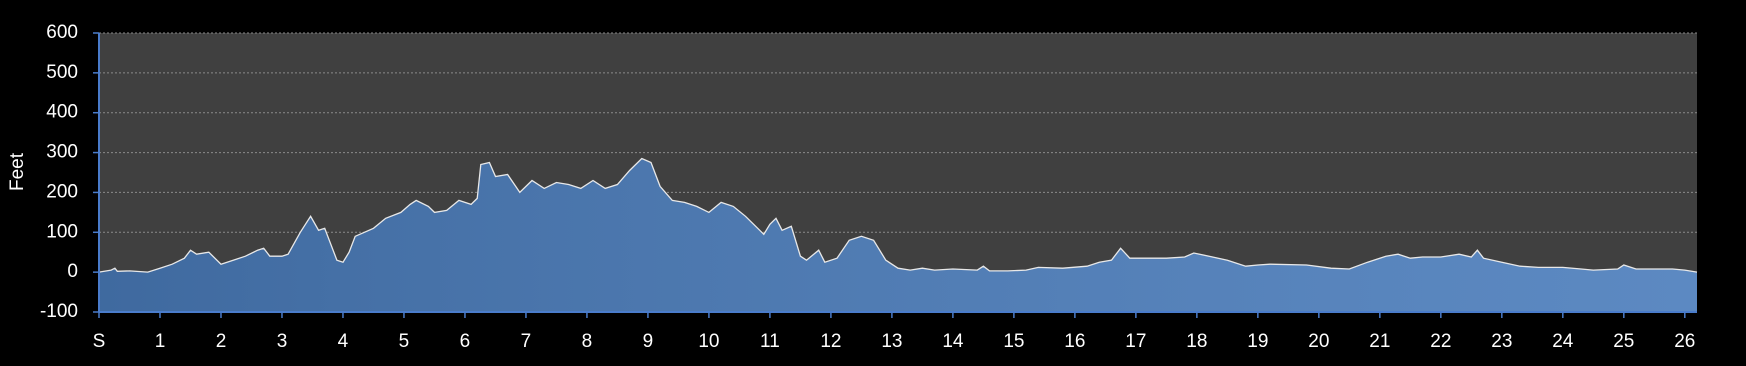 The width and height of the screenshot is (1746, 366). I want to click on x-tick-label: 19, so click(1257, 341).